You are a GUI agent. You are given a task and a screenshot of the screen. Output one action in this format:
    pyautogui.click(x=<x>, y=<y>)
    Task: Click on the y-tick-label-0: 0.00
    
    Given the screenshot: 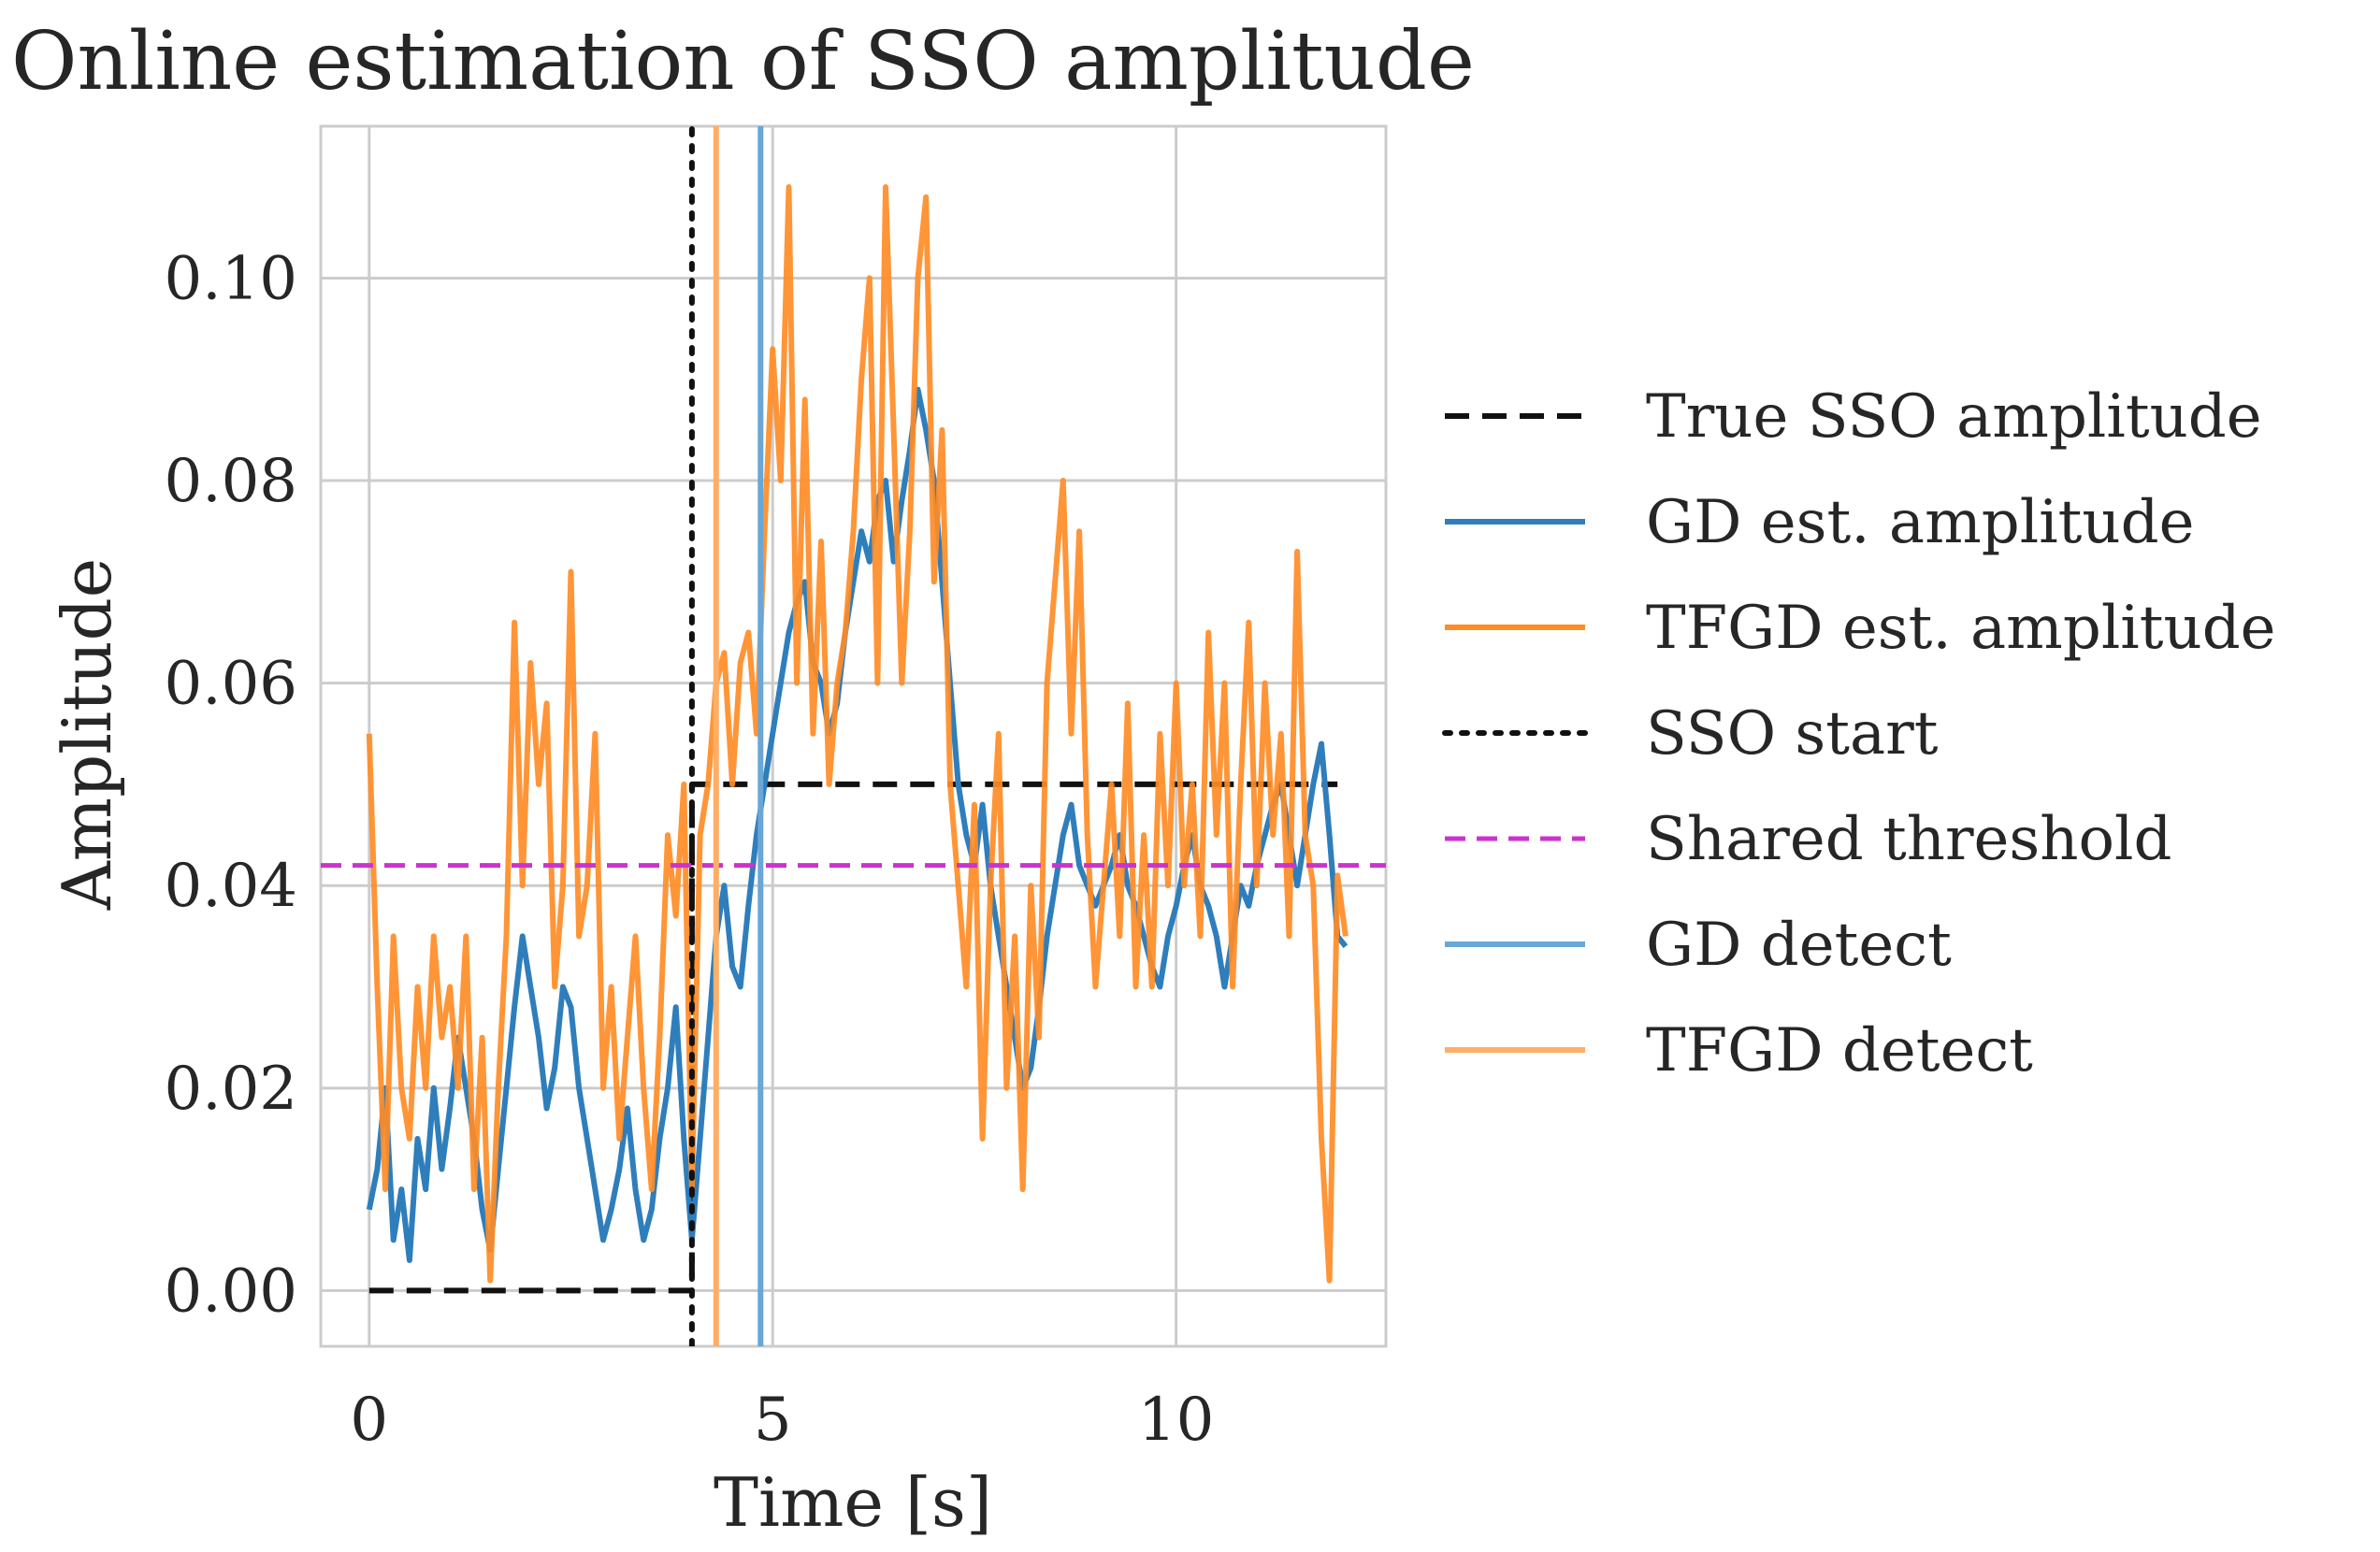 What is the action you would take?
    pyautogui.click(x=231, y=1291)
    